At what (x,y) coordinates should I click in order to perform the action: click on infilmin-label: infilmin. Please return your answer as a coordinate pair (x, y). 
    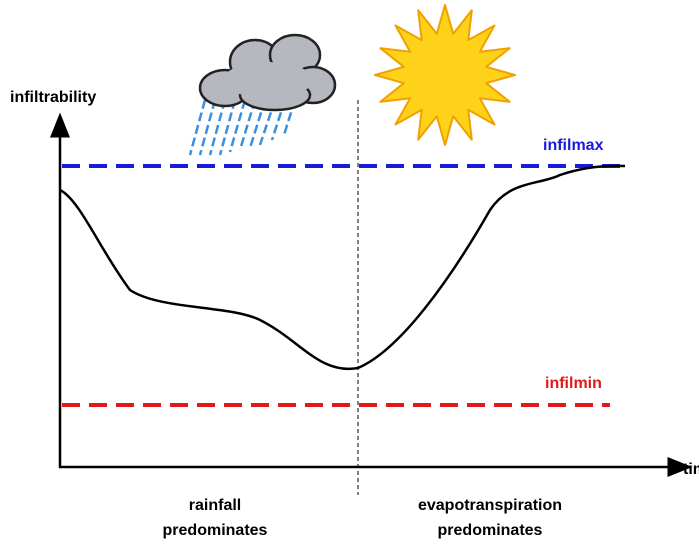
    Looking at the image, I should click on (573, 383).